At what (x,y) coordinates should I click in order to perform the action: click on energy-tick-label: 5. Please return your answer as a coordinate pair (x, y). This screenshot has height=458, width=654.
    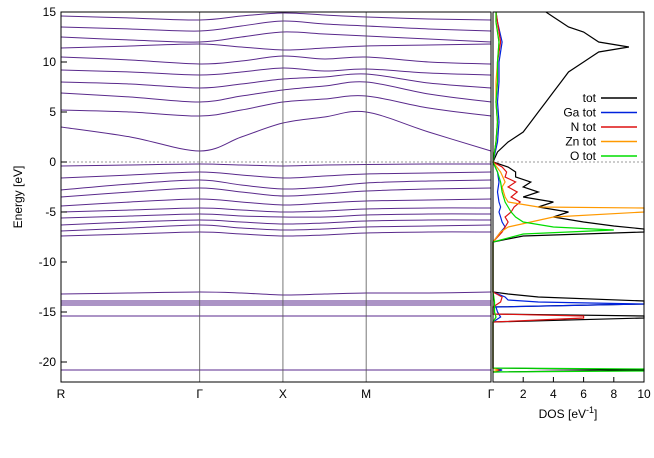
    Looking at the image, I should click on (52, 112).